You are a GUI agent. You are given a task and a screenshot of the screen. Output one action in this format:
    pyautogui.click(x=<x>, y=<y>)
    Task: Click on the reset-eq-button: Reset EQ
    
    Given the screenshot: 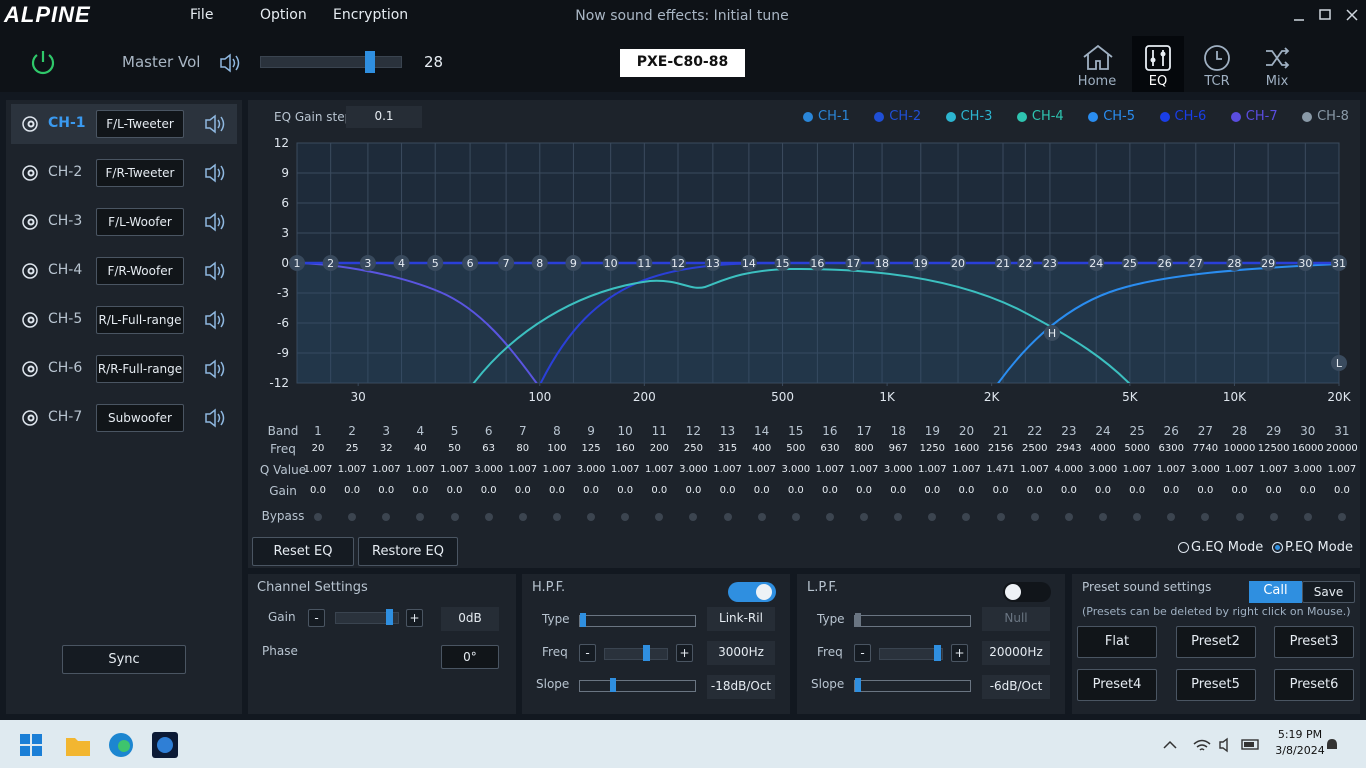 What is the action you would take?
    pyautogui.click(x=303, y=551)
    